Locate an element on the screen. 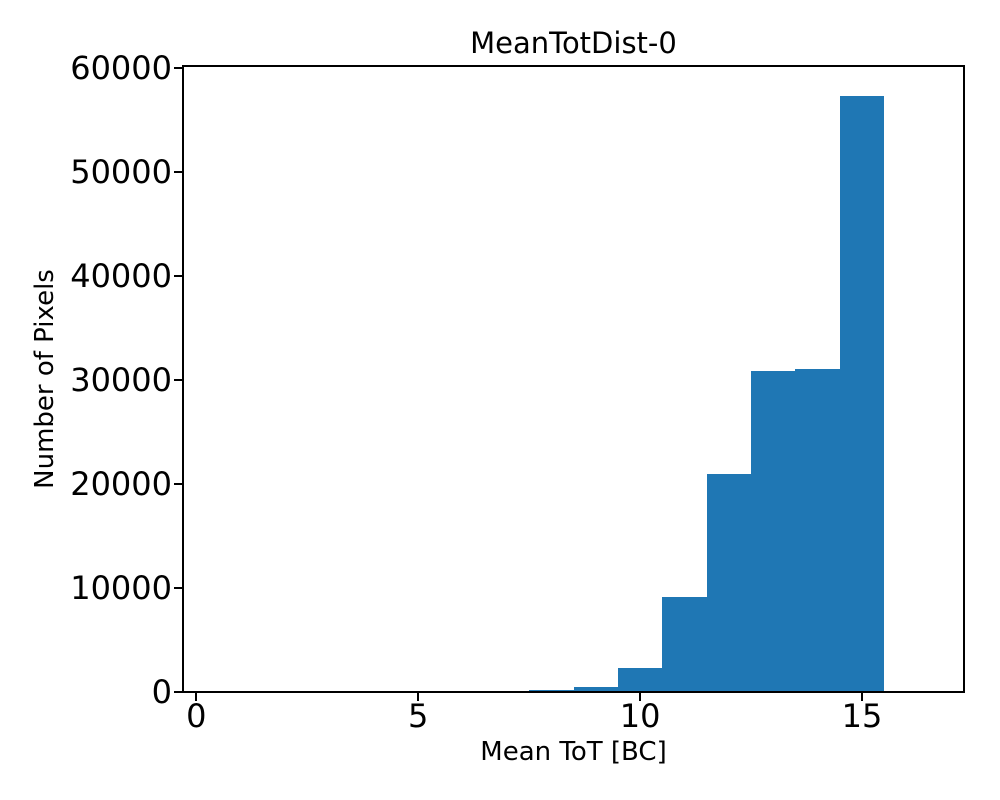 The height and width of the screenshot is (800, 1000). x-tick-label: 15 is located at coordinates (862, 716).